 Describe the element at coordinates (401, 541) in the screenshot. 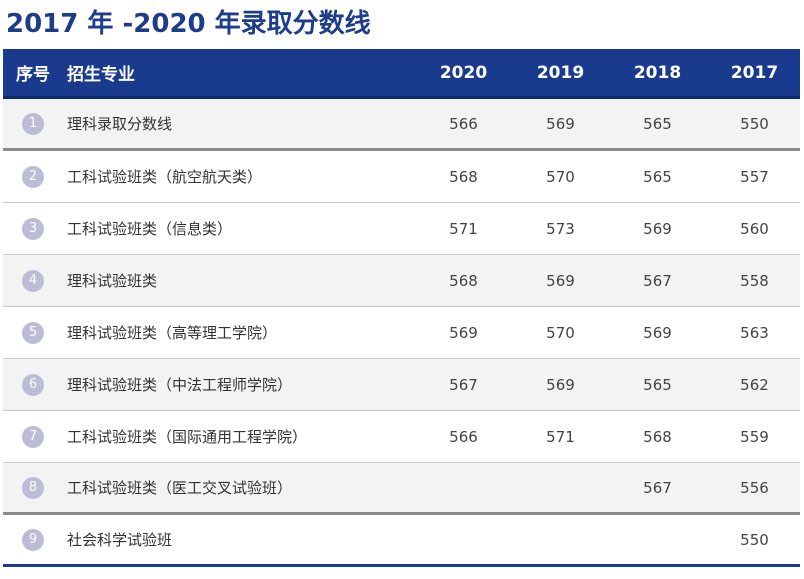

I see `table-row: 9 社会科学试验班 550` at that location.